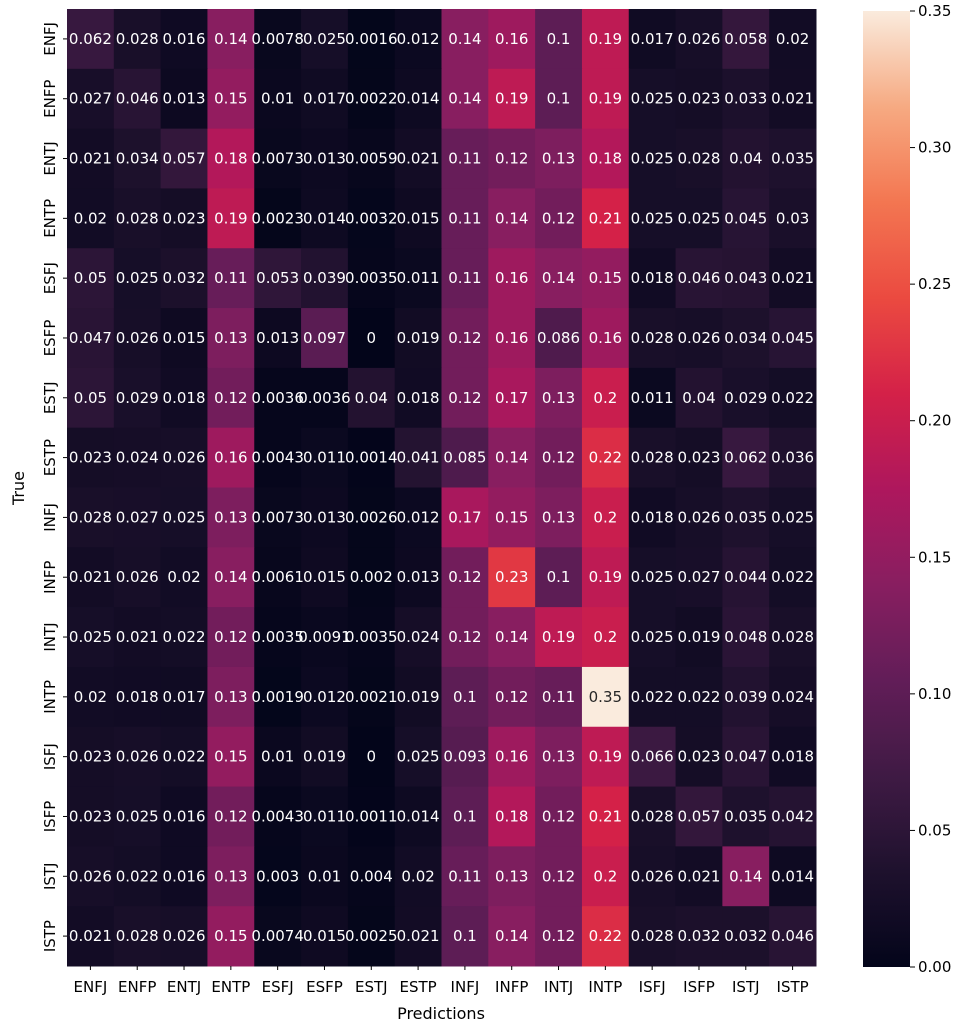 This screenshot has height=1026, width=966. I want to click on cell-value-label: 0.015, so click(324, 936).